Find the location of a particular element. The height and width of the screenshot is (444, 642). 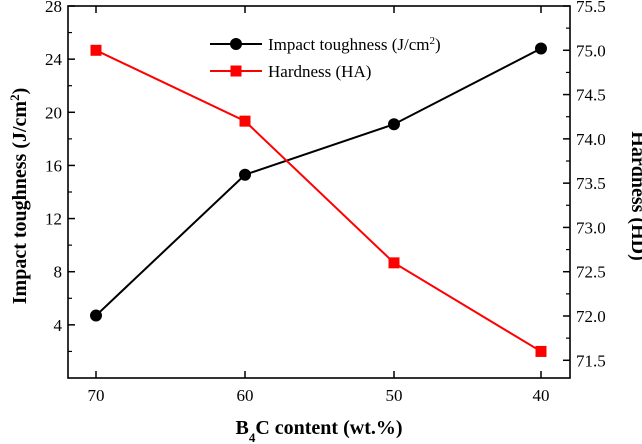

x-axis-title: B4C content (wt.%) is located at coordinates (318, 430).